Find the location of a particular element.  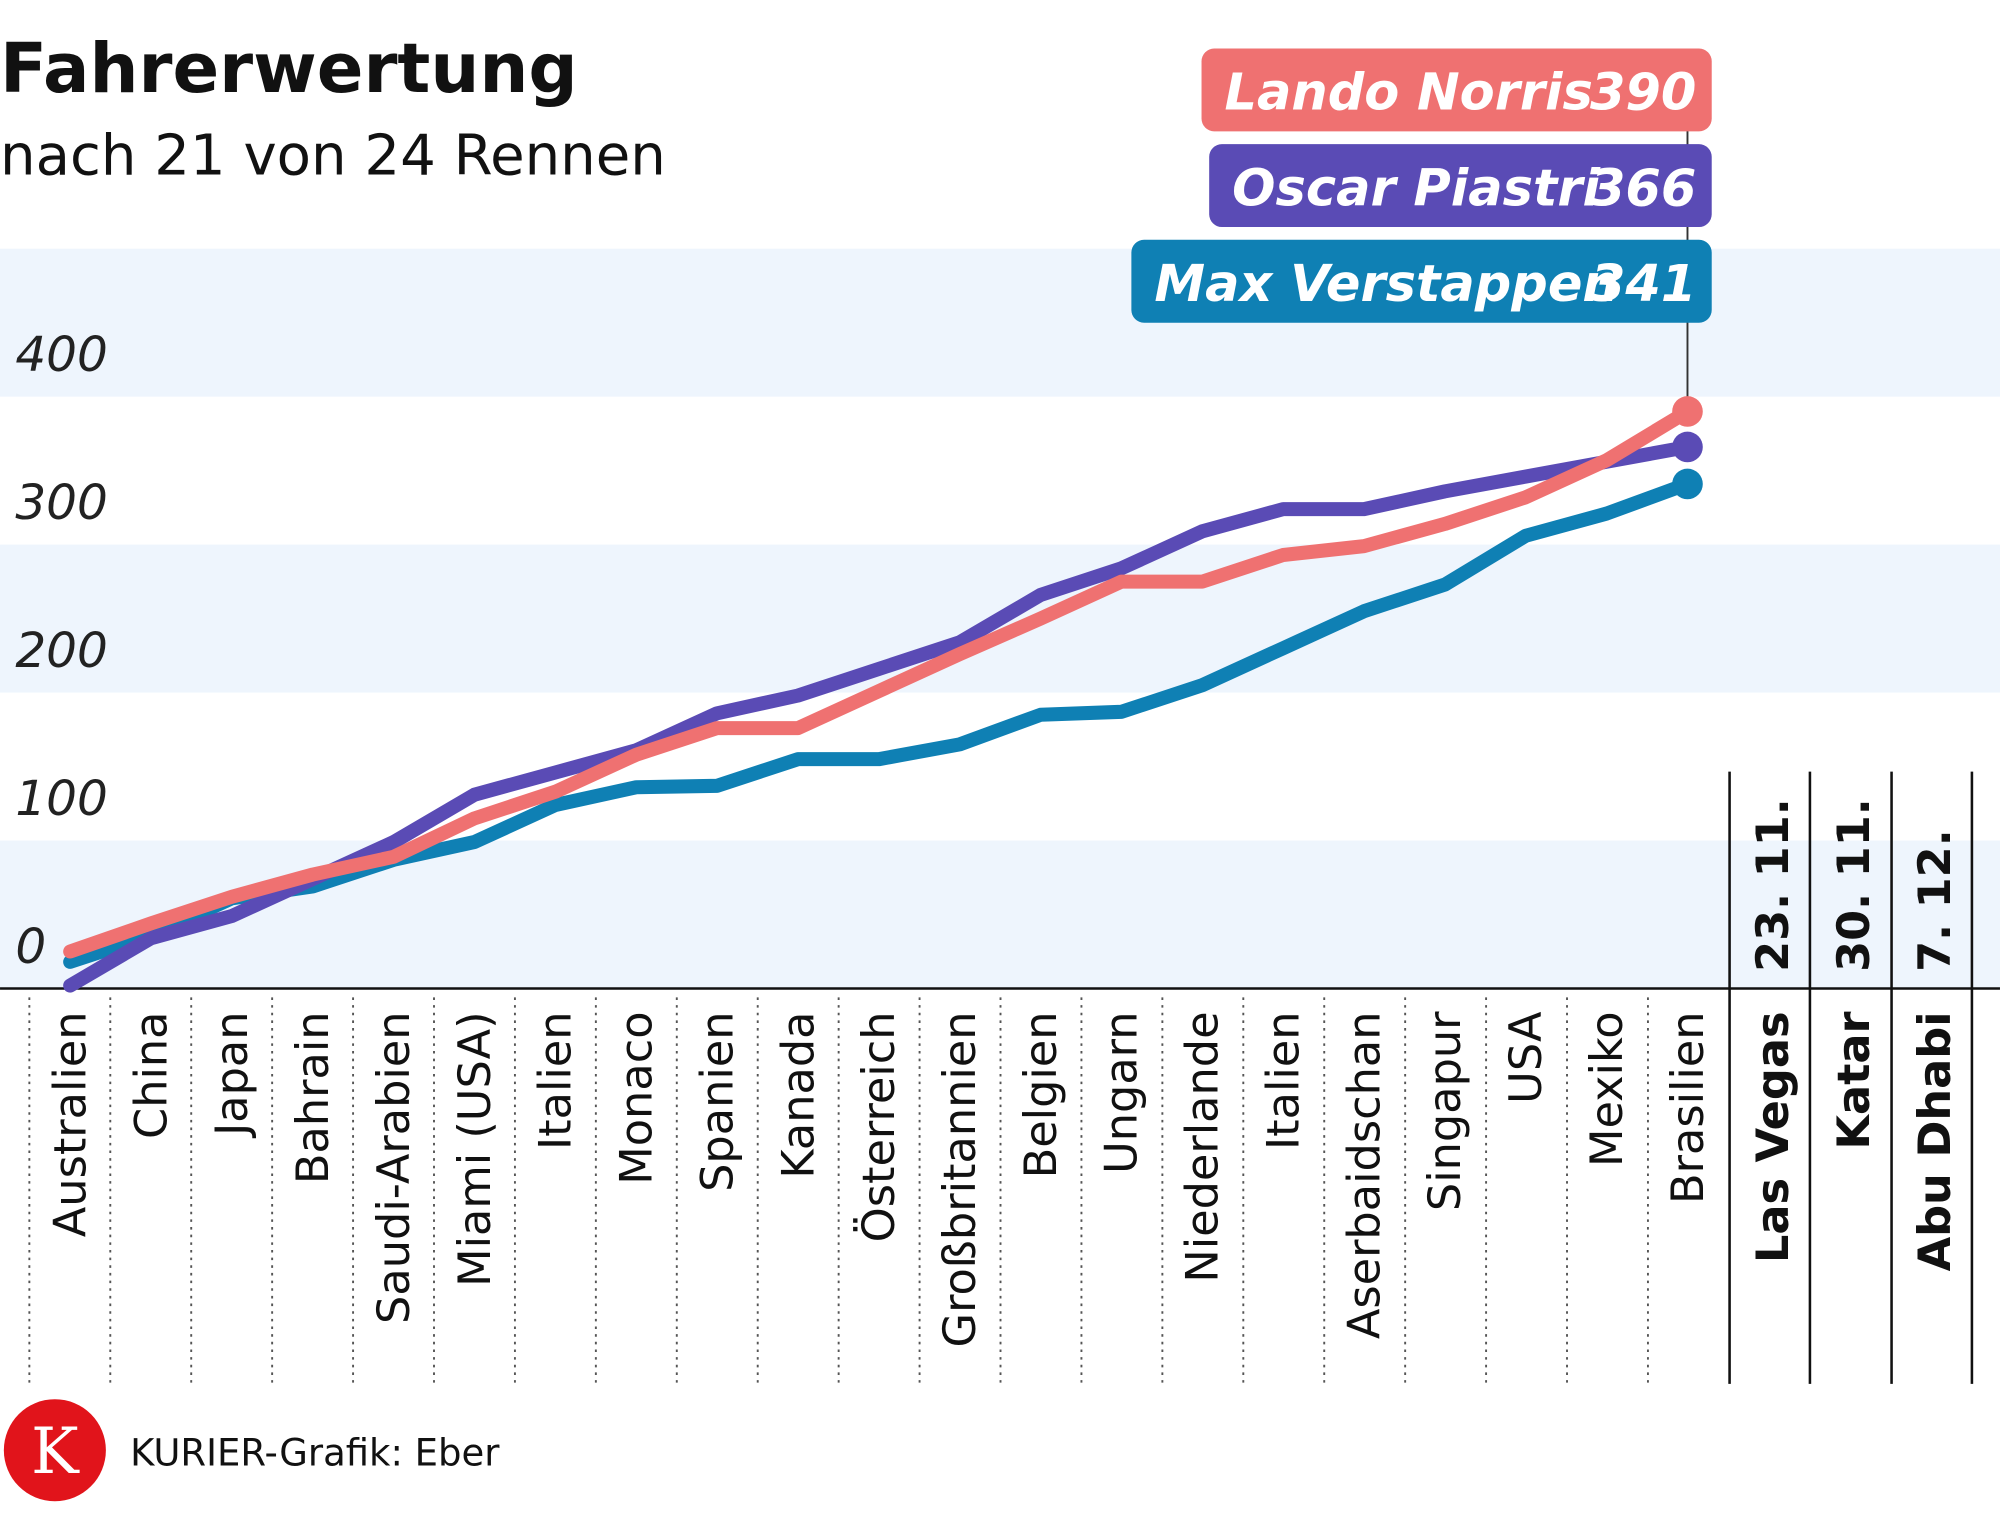

race-label: Miami (USA) is located at coordinates (475, 1148).